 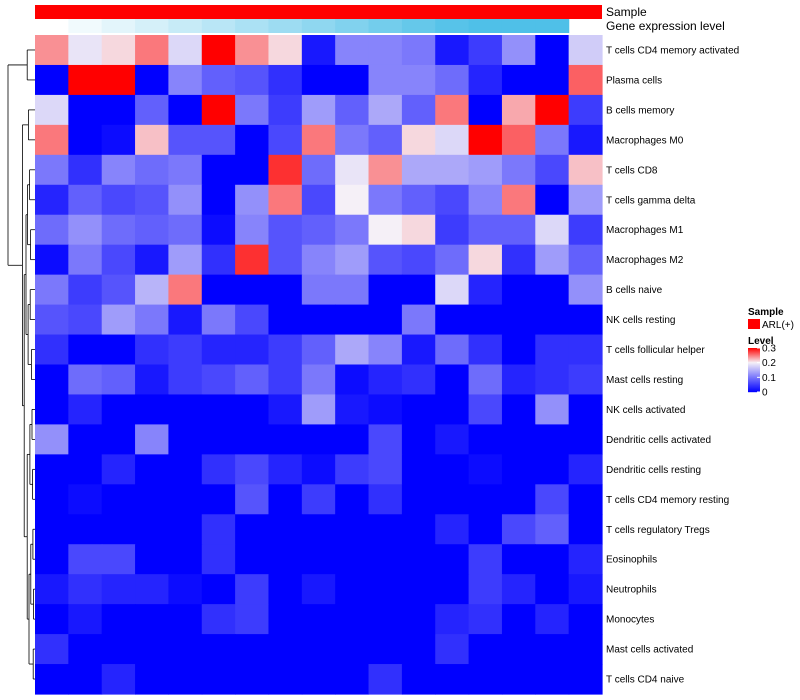 What do you see at coordinates (645, 230) in the screenshot?
I see `row-label: Macrophages M1` at bounding box center [645, 230].